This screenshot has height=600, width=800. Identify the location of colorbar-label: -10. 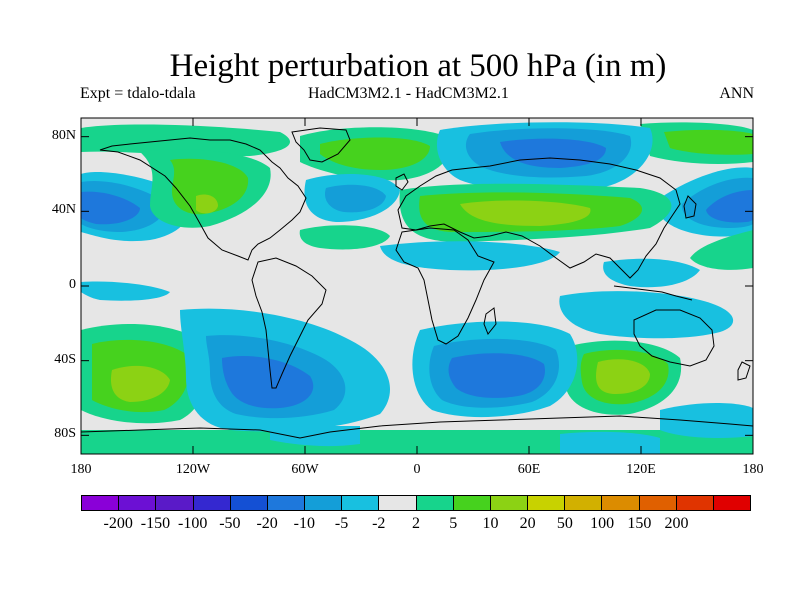
(304, 523).